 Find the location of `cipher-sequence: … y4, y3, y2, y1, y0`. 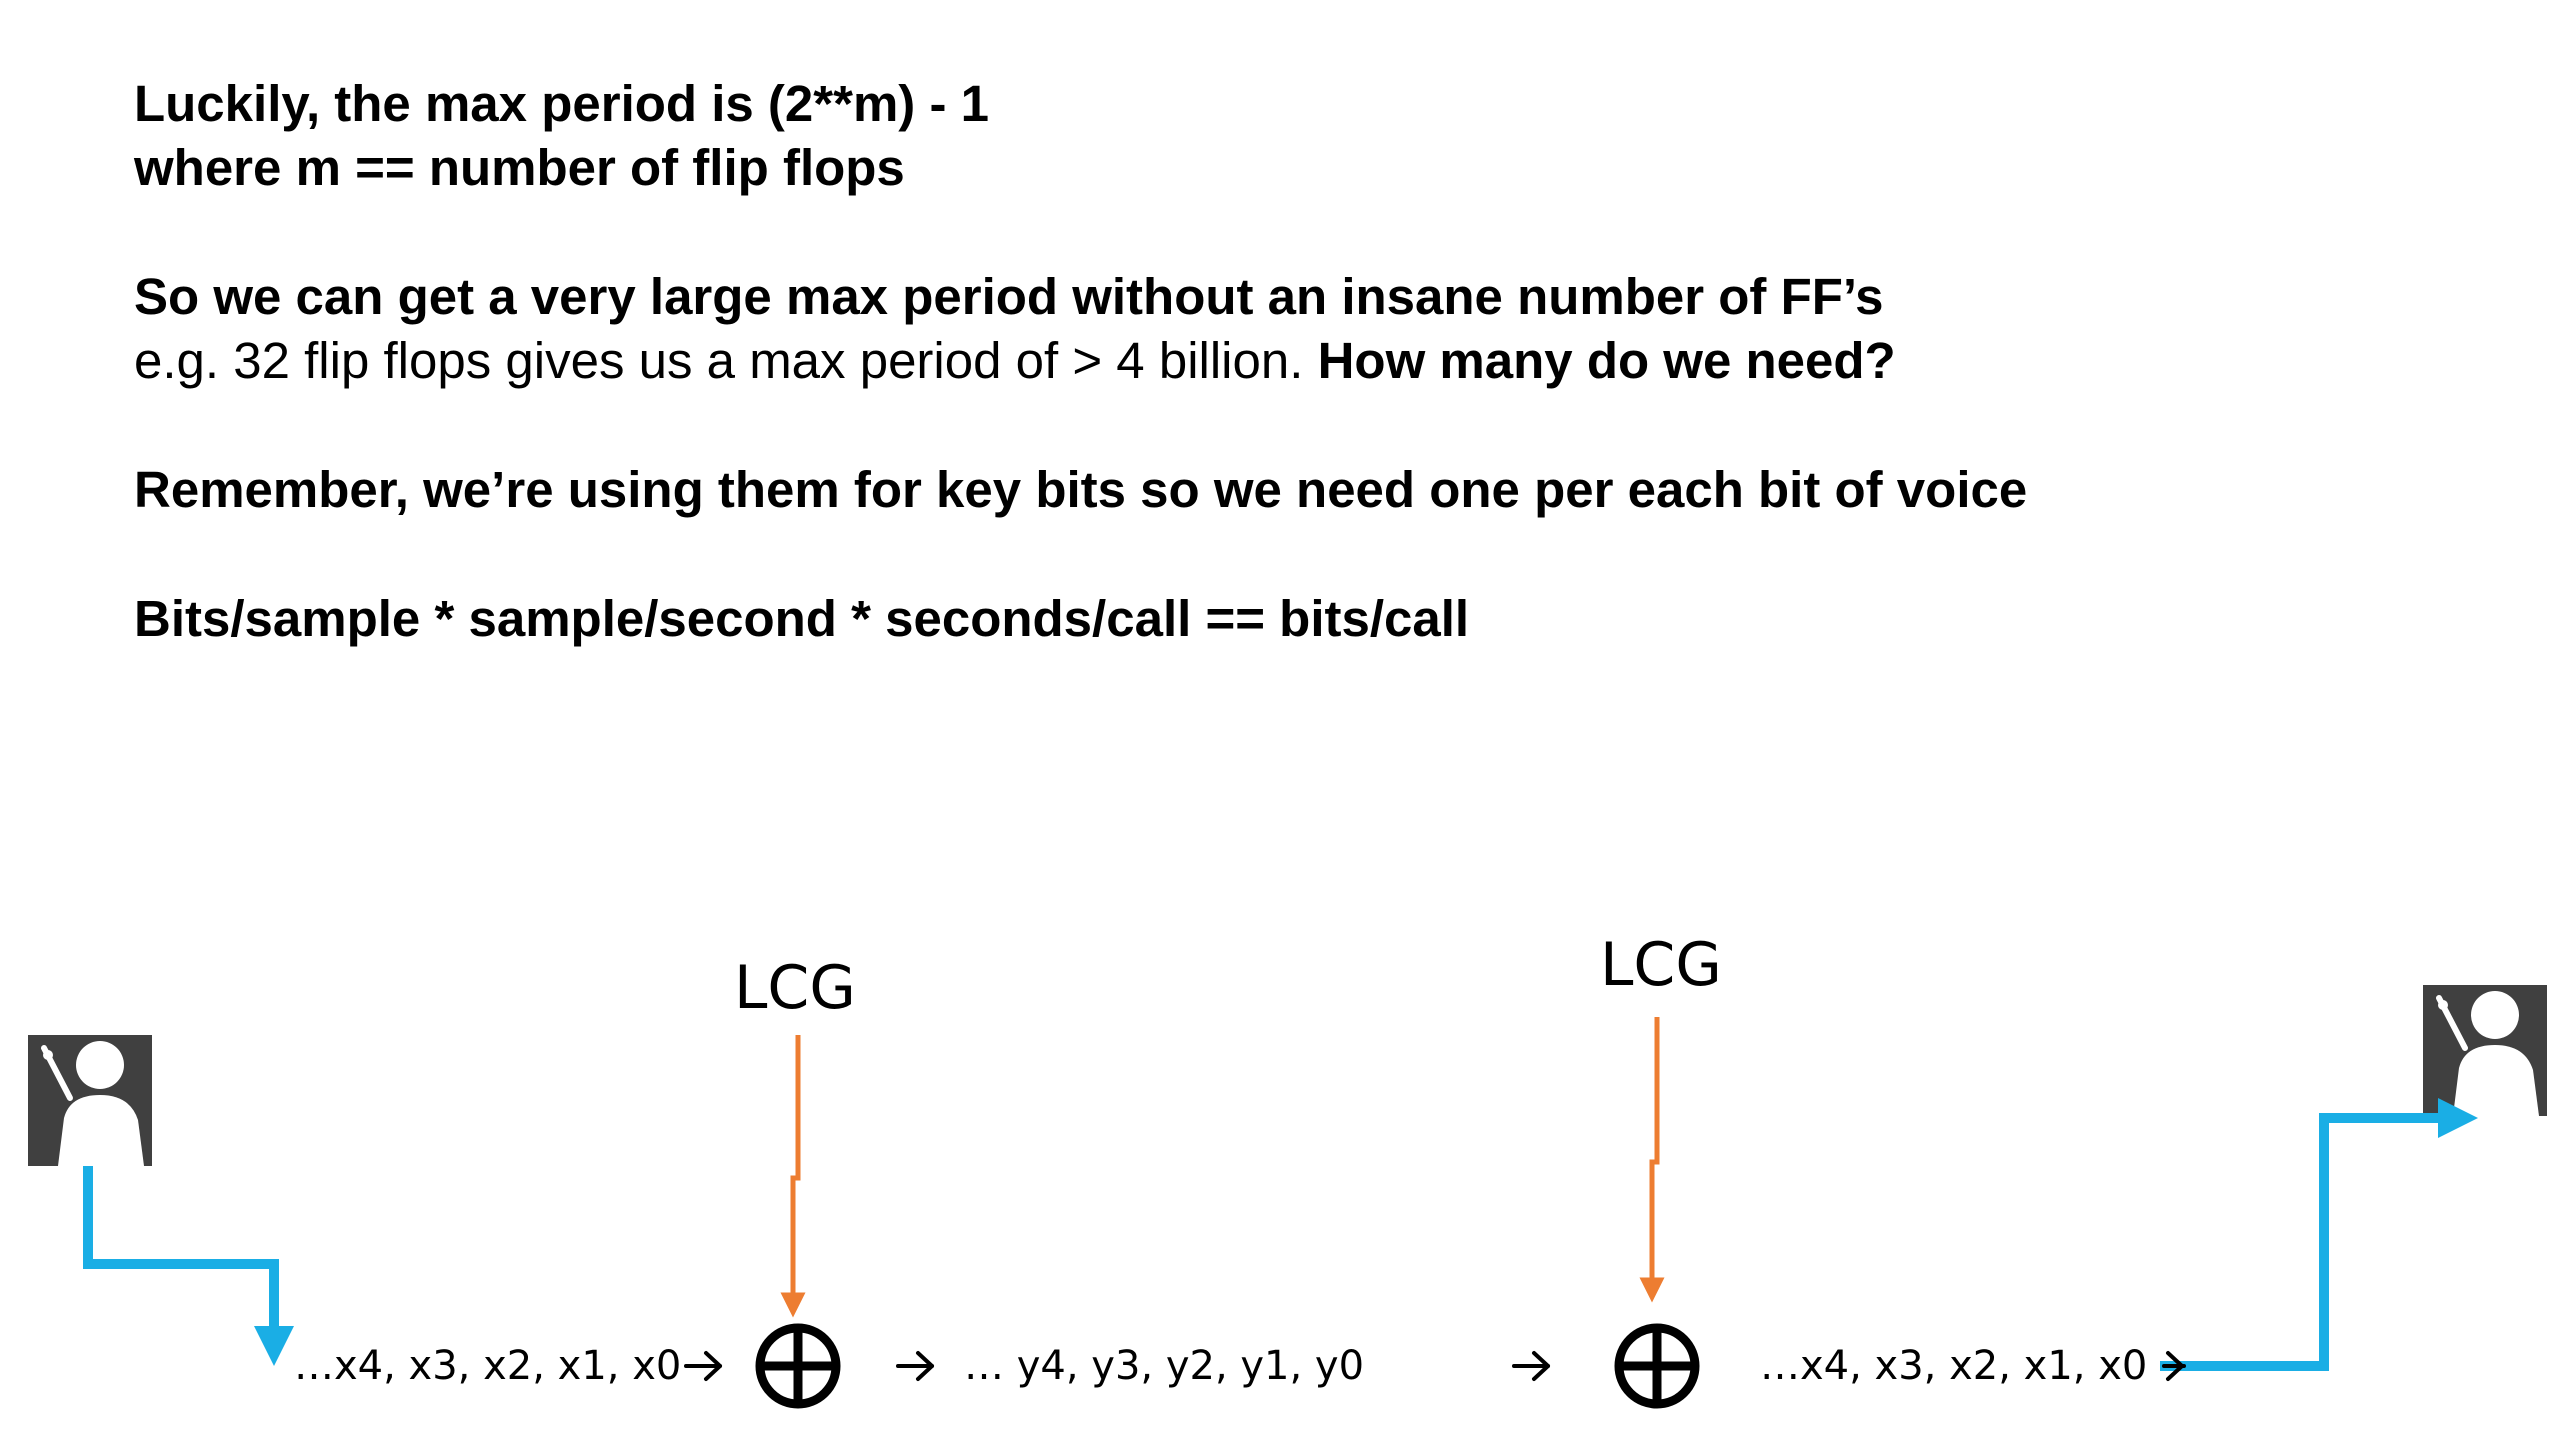

cipher-sequence: … y4, y3, y2, y1, y0 is located at coordinates (1164, 1366).